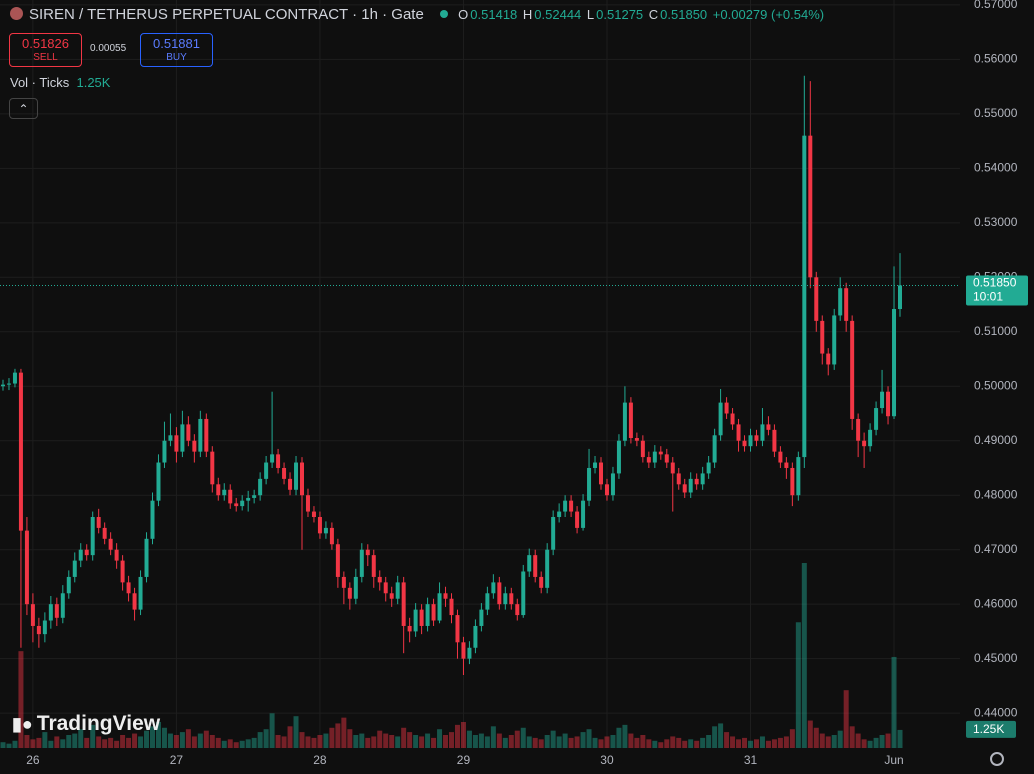  Describe the element at coordinates (463, 14) in the screenshot. I see `ohlc-key: O` at that location.